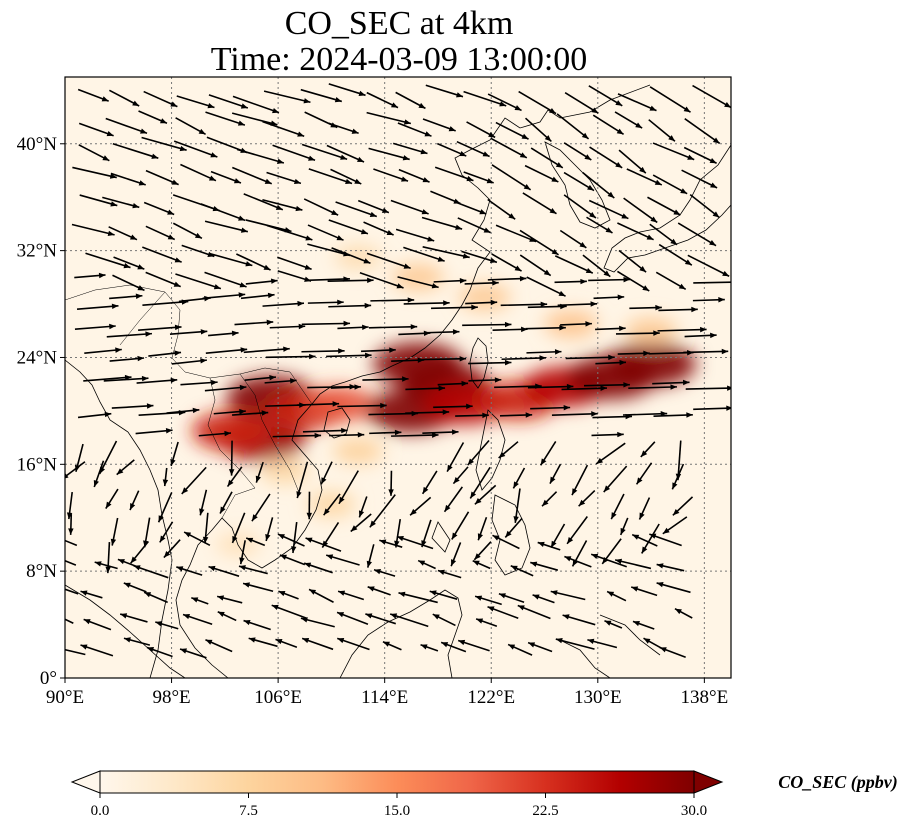 This screenshot has height=836, width=916. What do you see at coordinates (100, 811) in the screenshot?
I see `colorbar-tick-label: 0.0` at bounding box center [100, 811].